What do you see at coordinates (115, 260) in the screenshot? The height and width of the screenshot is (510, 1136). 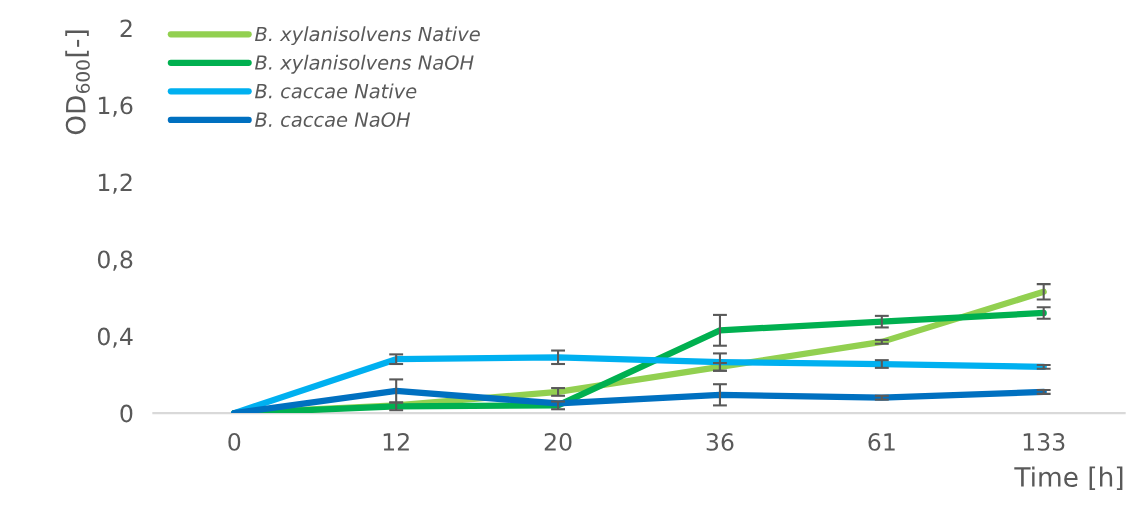 I see `y-tick-label: 0,8` at bounding box center [115, 260].